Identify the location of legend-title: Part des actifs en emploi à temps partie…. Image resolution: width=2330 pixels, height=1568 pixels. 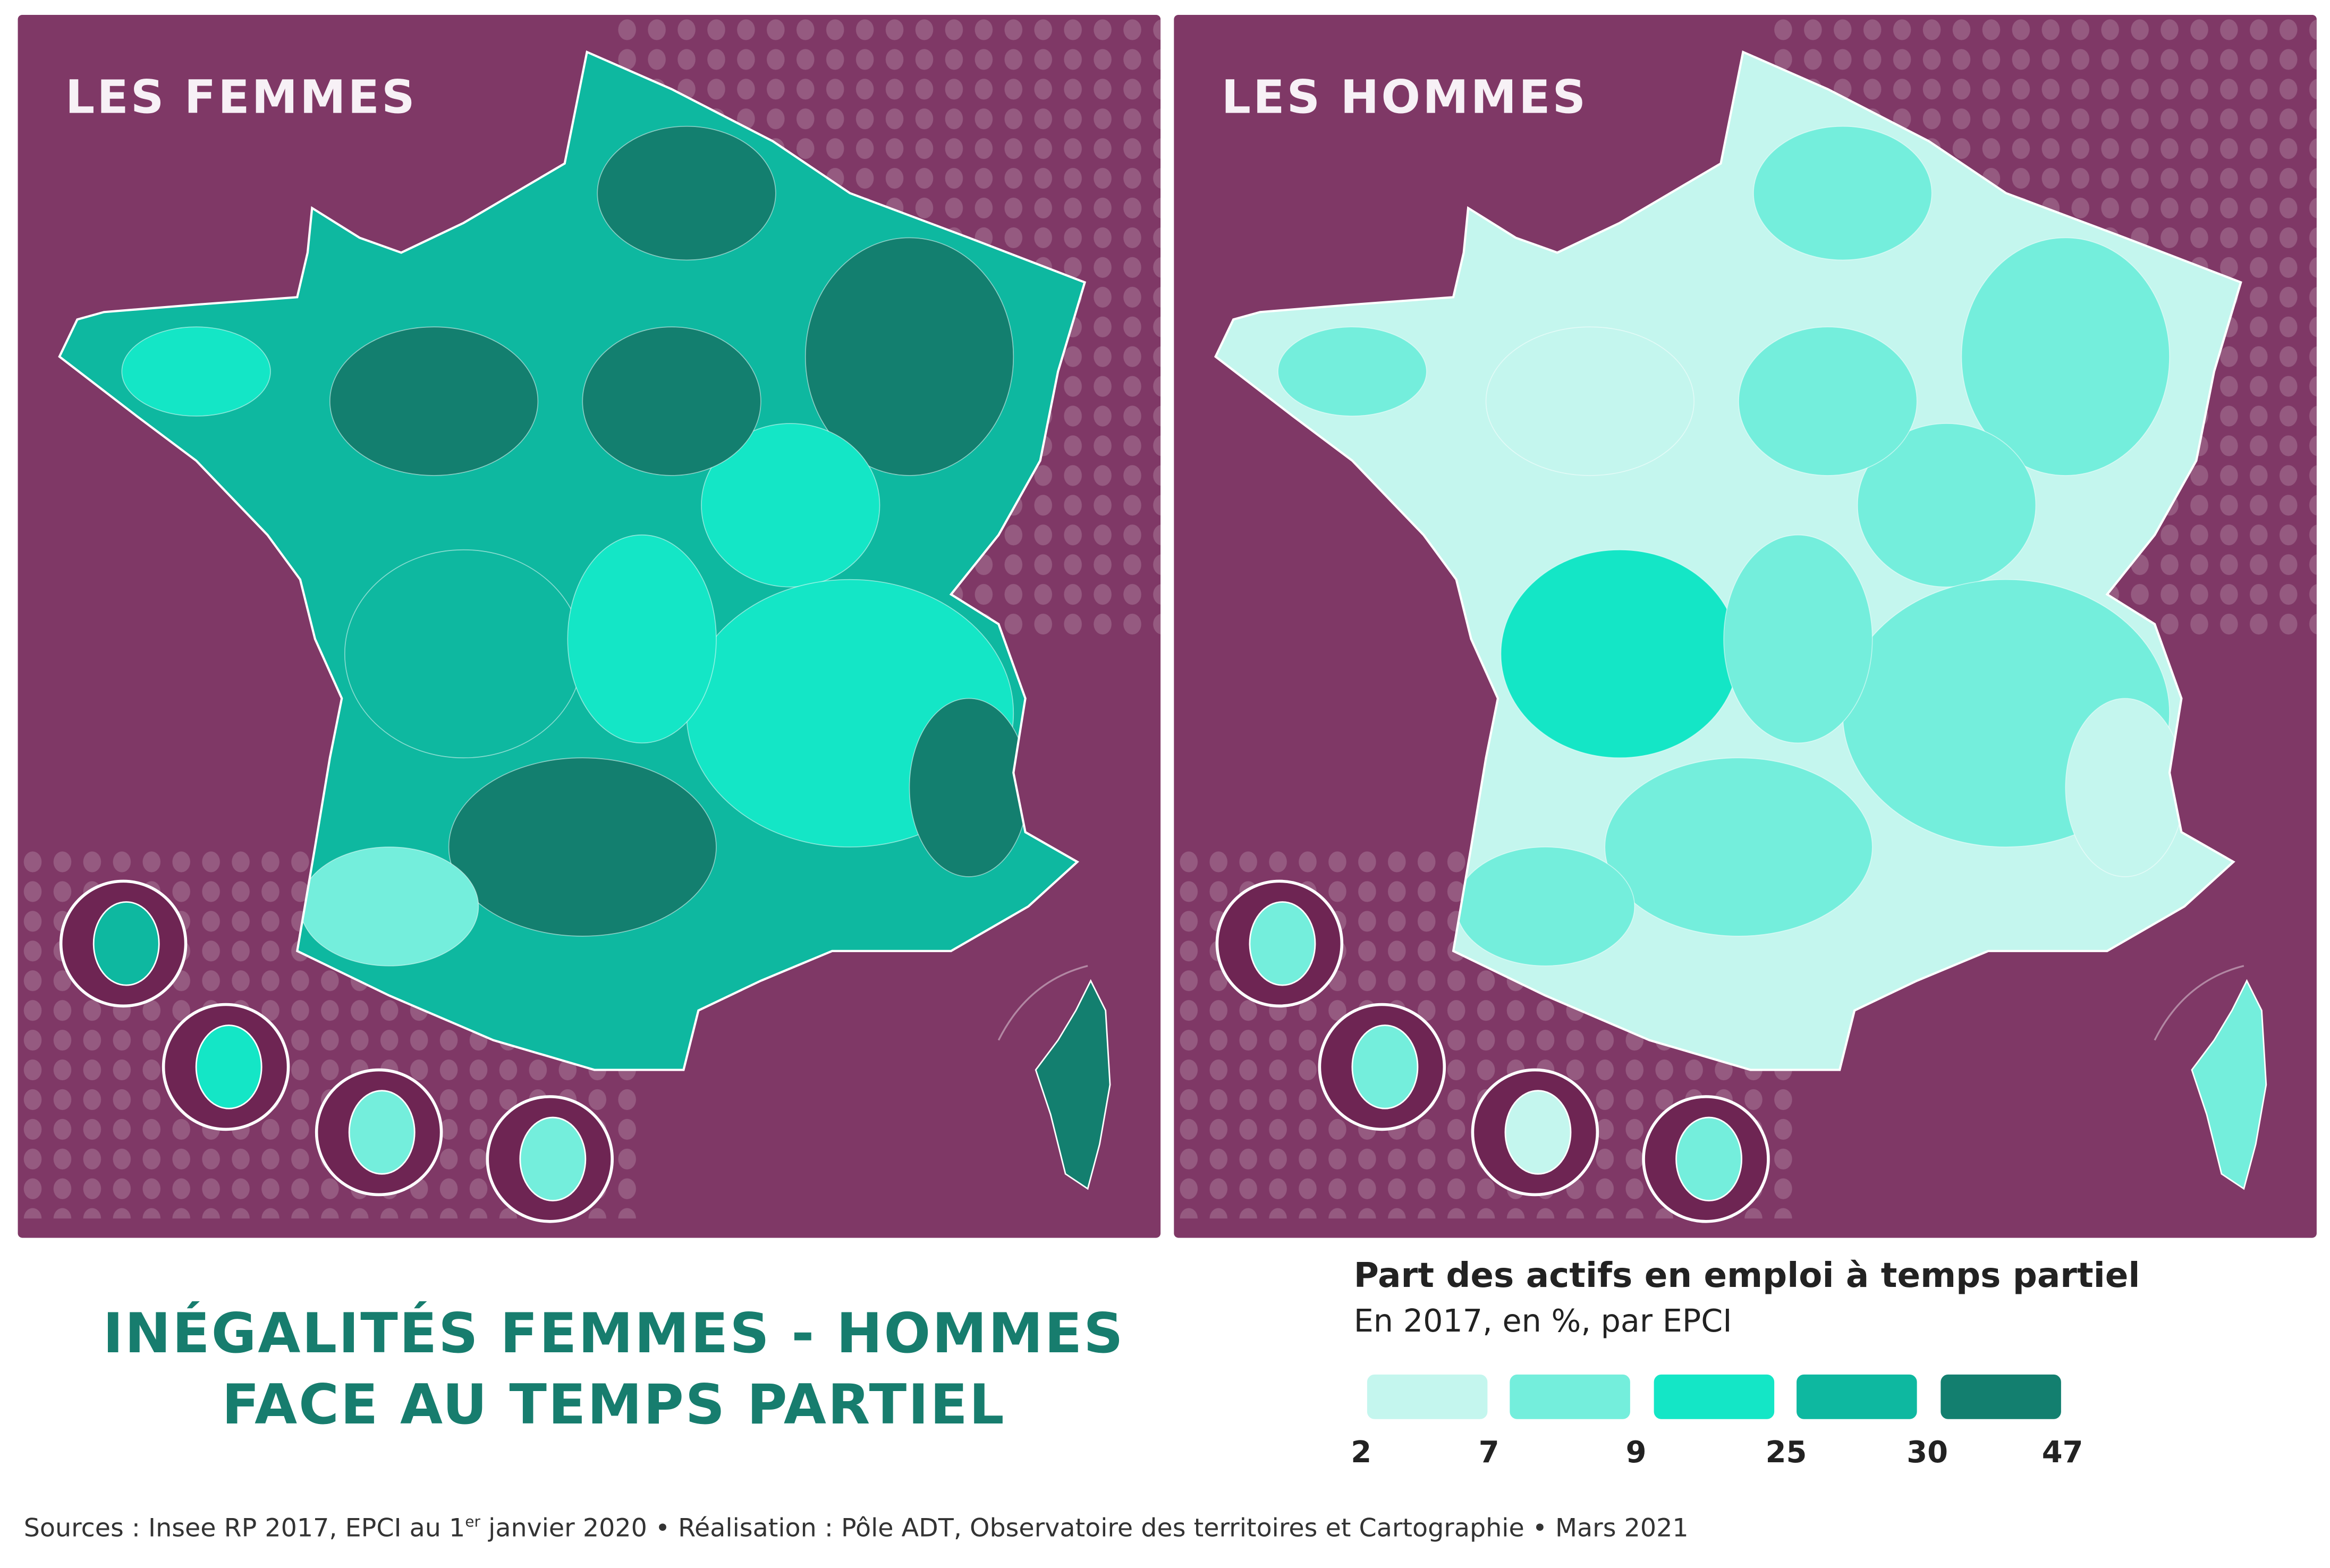
(1746, 1276).